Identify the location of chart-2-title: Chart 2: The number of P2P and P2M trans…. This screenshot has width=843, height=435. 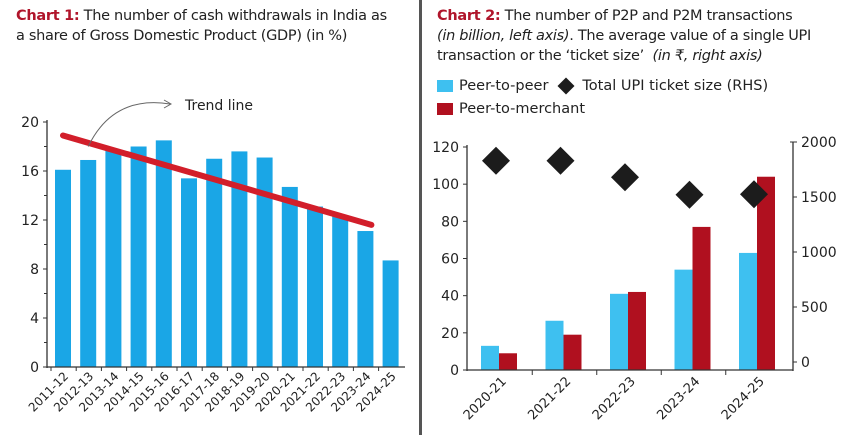
(624, 36).